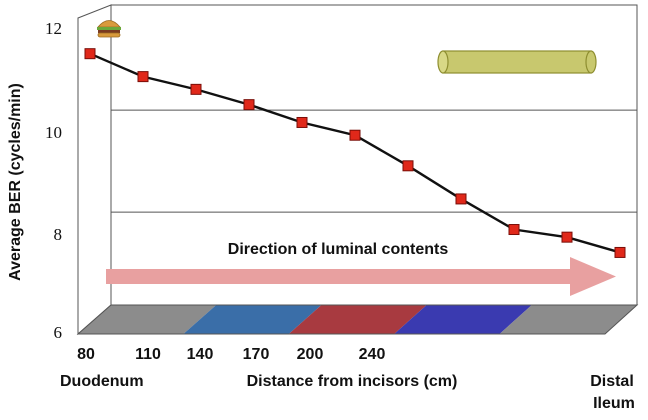  What do you see at coordinates (148, 354) in the screenshot?
I see `x-tick-label: 110` at bounding box center [148, 354].